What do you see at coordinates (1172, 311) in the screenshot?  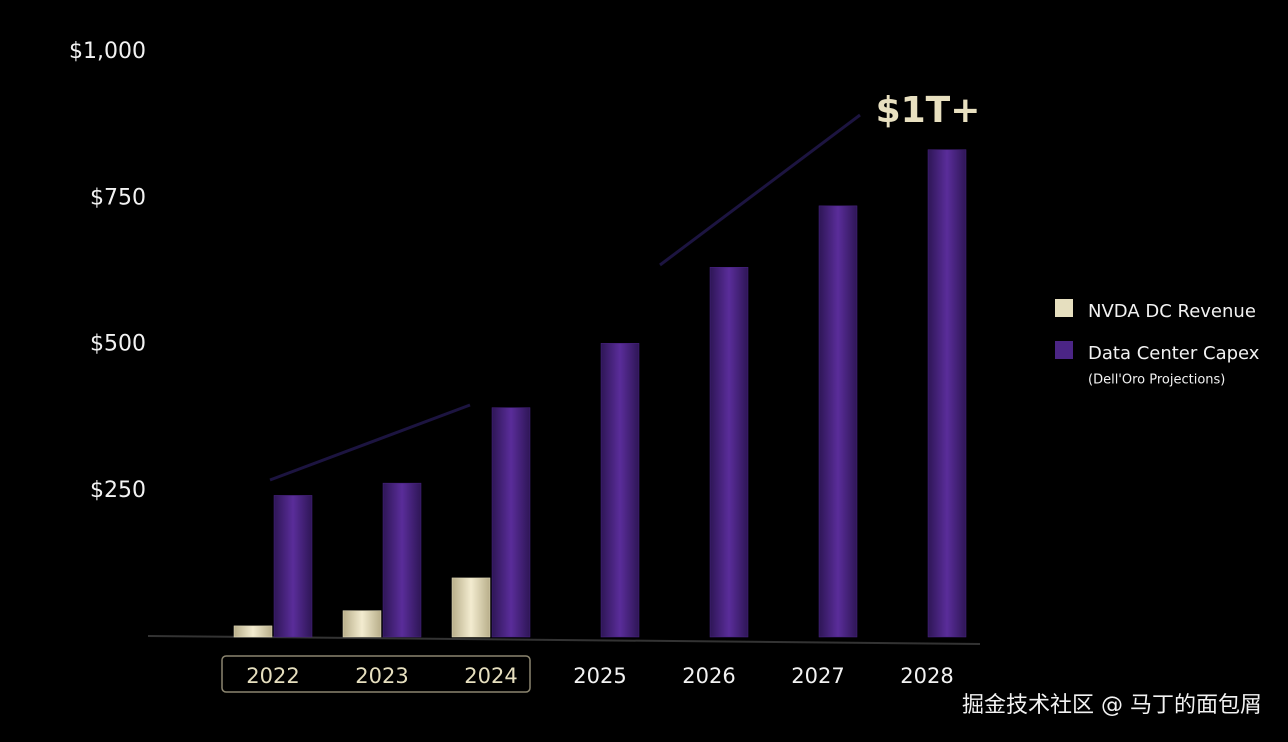 I see `legend-label: NVDA DC Revenue` at bounding box center [1172, 311].